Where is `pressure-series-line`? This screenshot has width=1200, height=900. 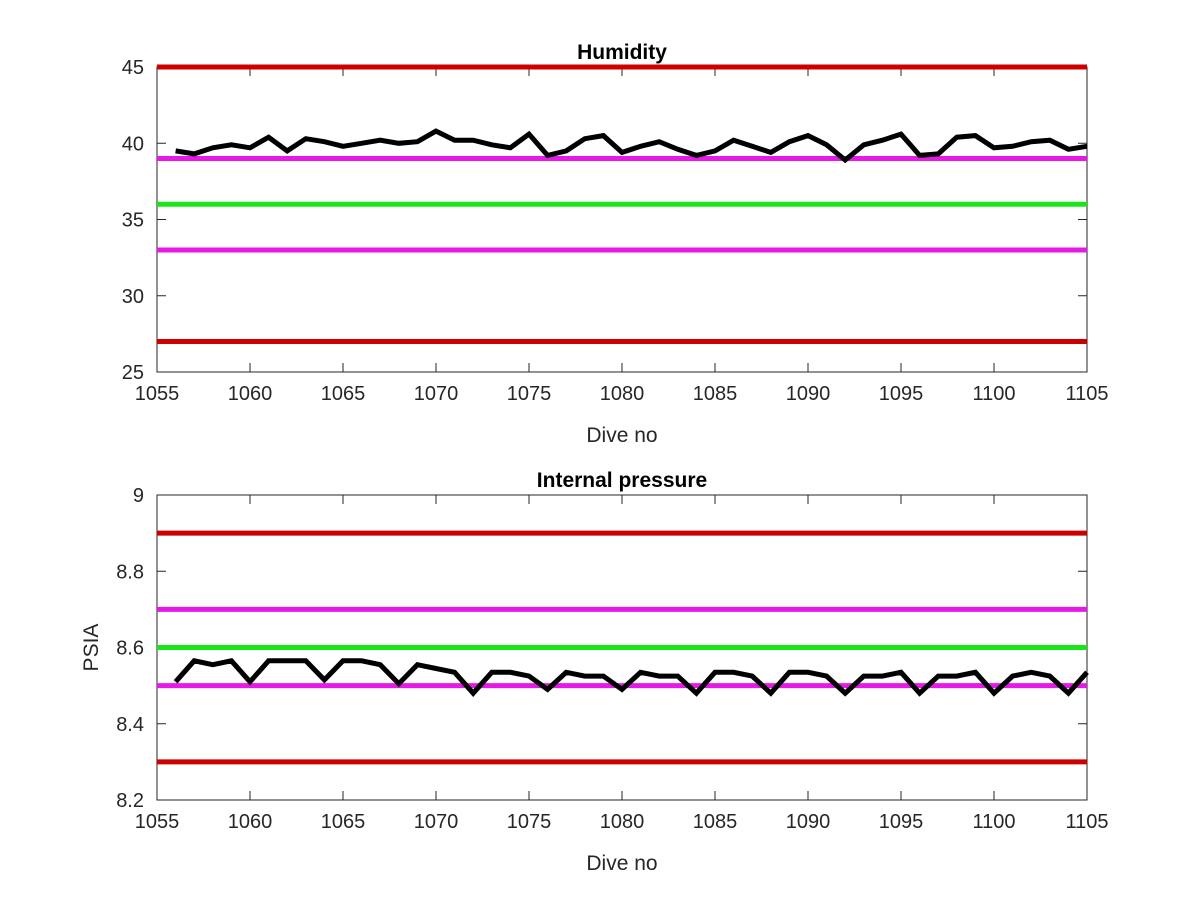 pressure-series-line is located at coordinates (631, 677).